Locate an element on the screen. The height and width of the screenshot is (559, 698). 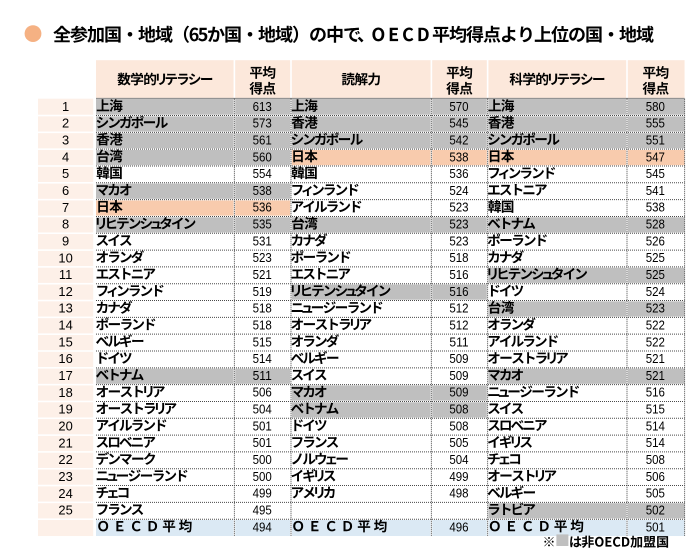
svg-text: 496 is located at coordinates (458, 526).